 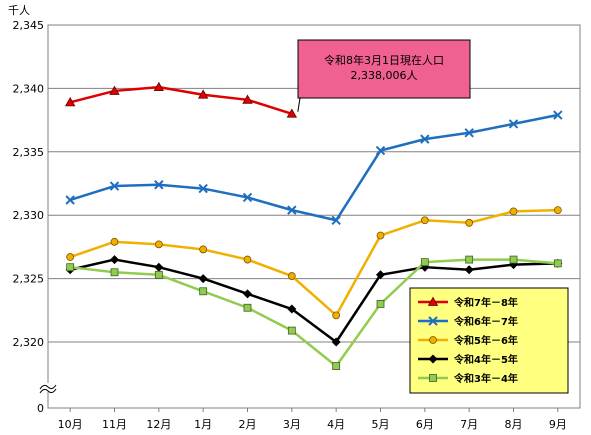 What do you see at coordinates (425, 424) in the screenshot?
I see `x-tick-label: 6月` at bounding box center [425, 424].